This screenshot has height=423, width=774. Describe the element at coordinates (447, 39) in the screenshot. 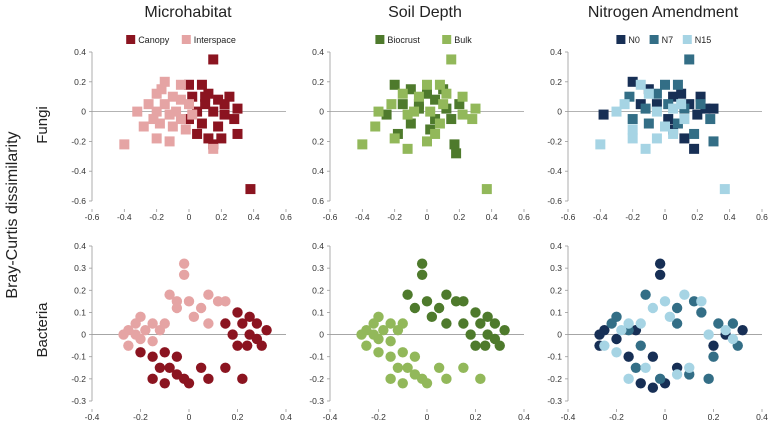

I see `legend-swatch-bulk` at that location.